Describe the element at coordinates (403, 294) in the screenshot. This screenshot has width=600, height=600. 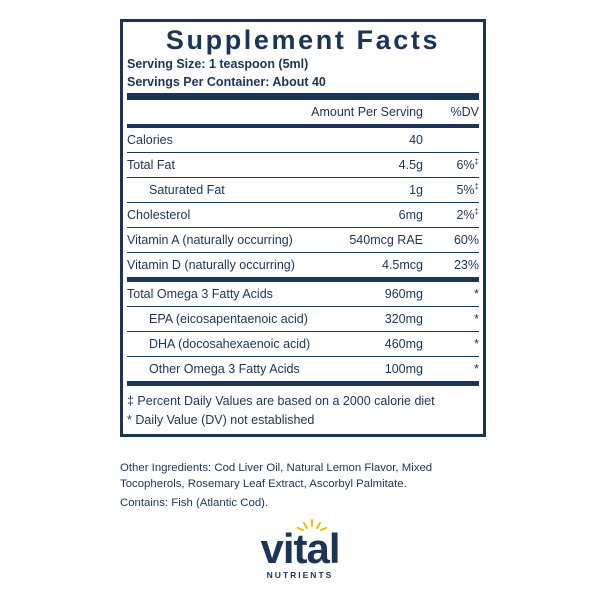
I see `amount: 960mg` at that location.